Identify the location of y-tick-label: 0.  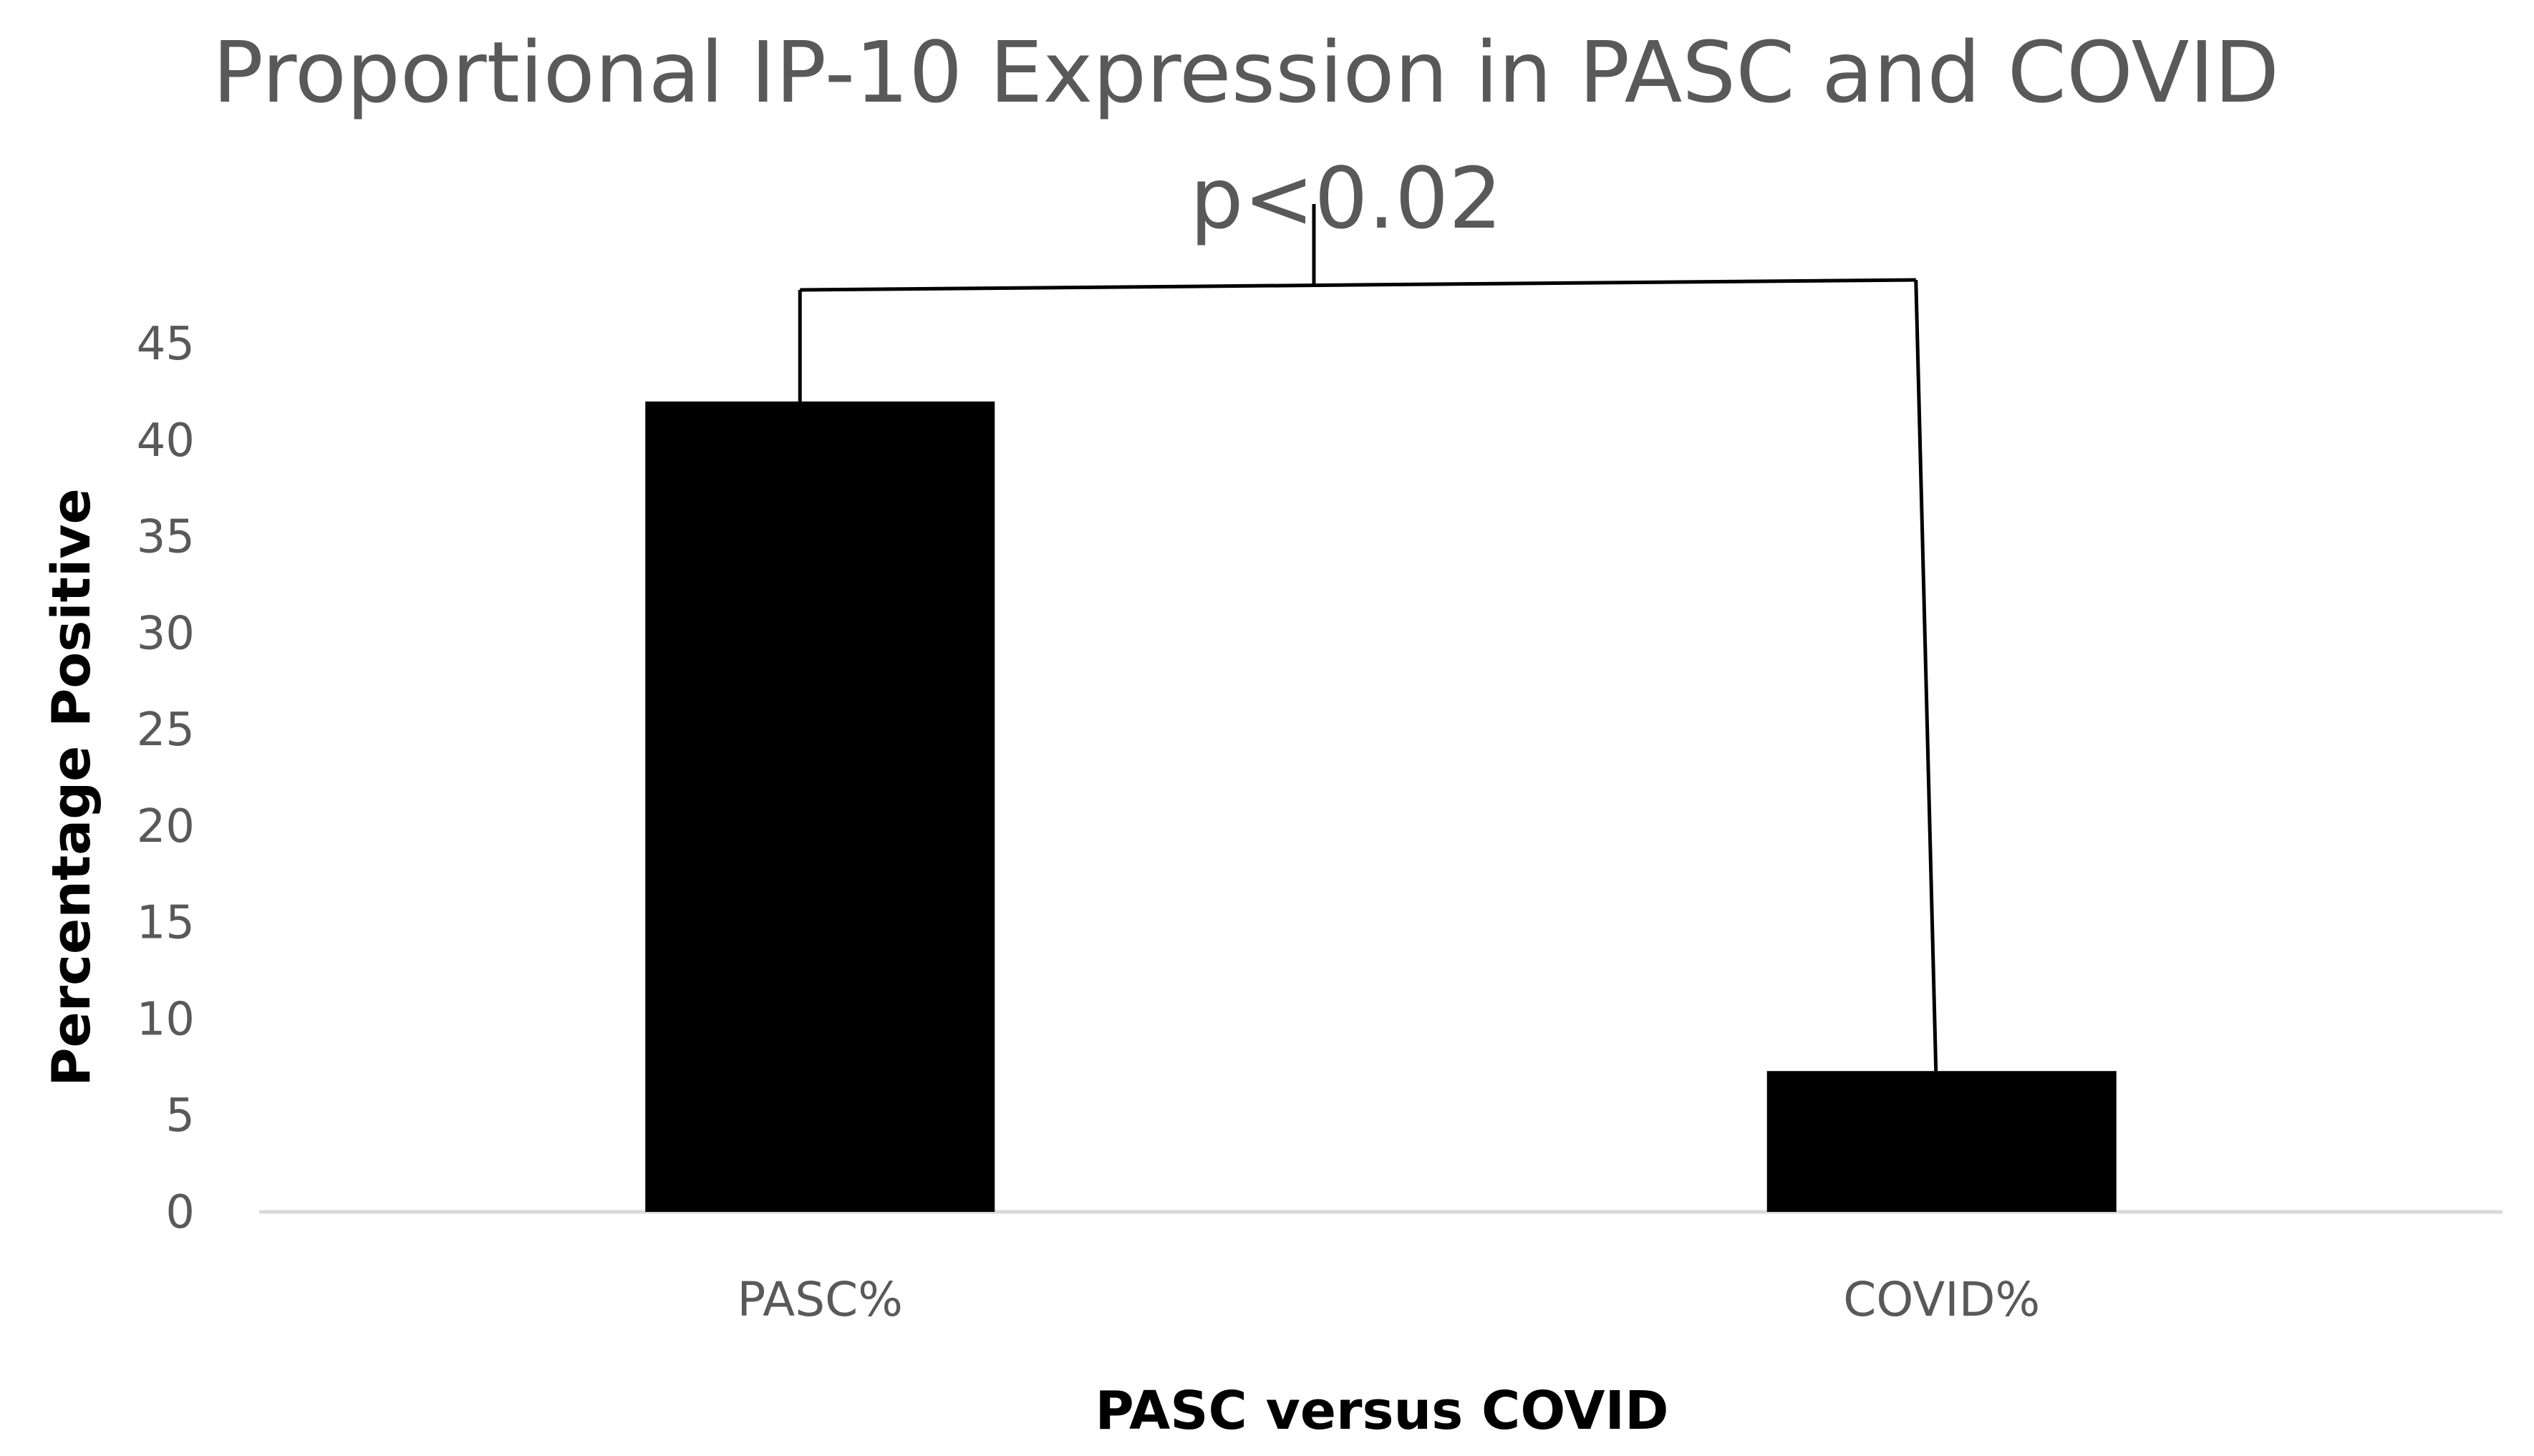
(180, 1212).